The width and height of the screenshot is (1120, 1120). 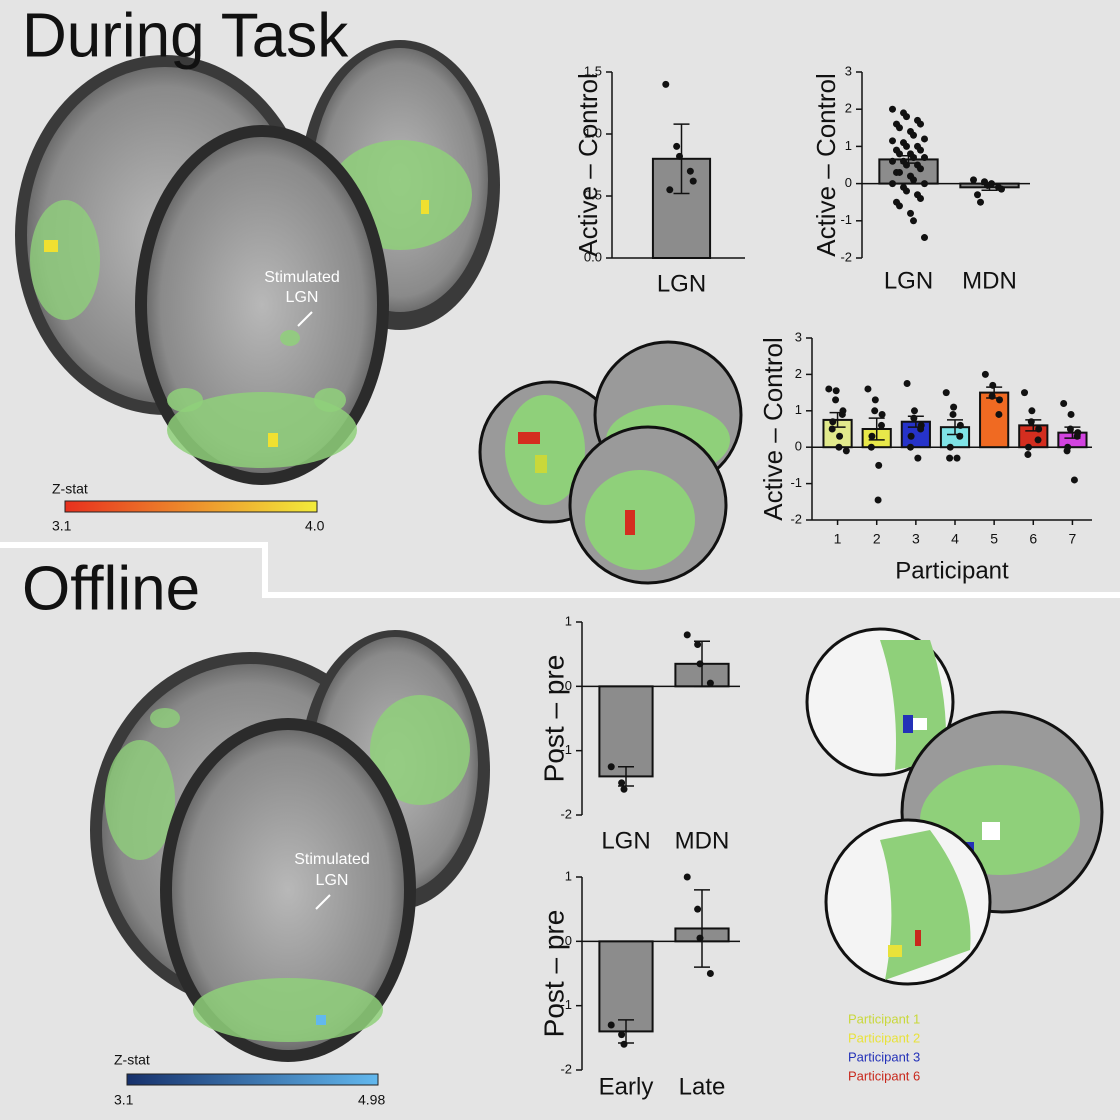 I want to click on y-tick-label: 2, so click(x=848, y=108).